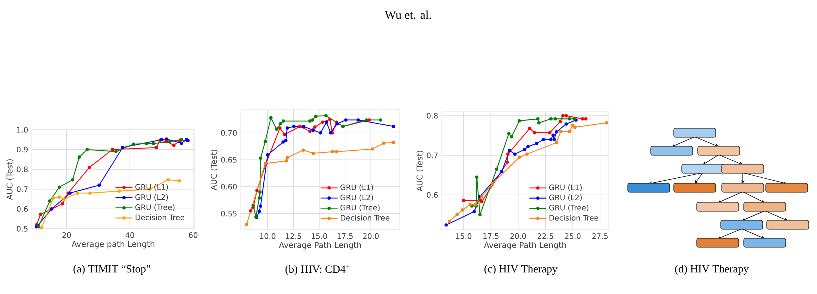 Image resolution: width=817 pixels, height=294 pixels. I want to click on text: (b) HIV: CD4$^{+}$, so click(318, 270).